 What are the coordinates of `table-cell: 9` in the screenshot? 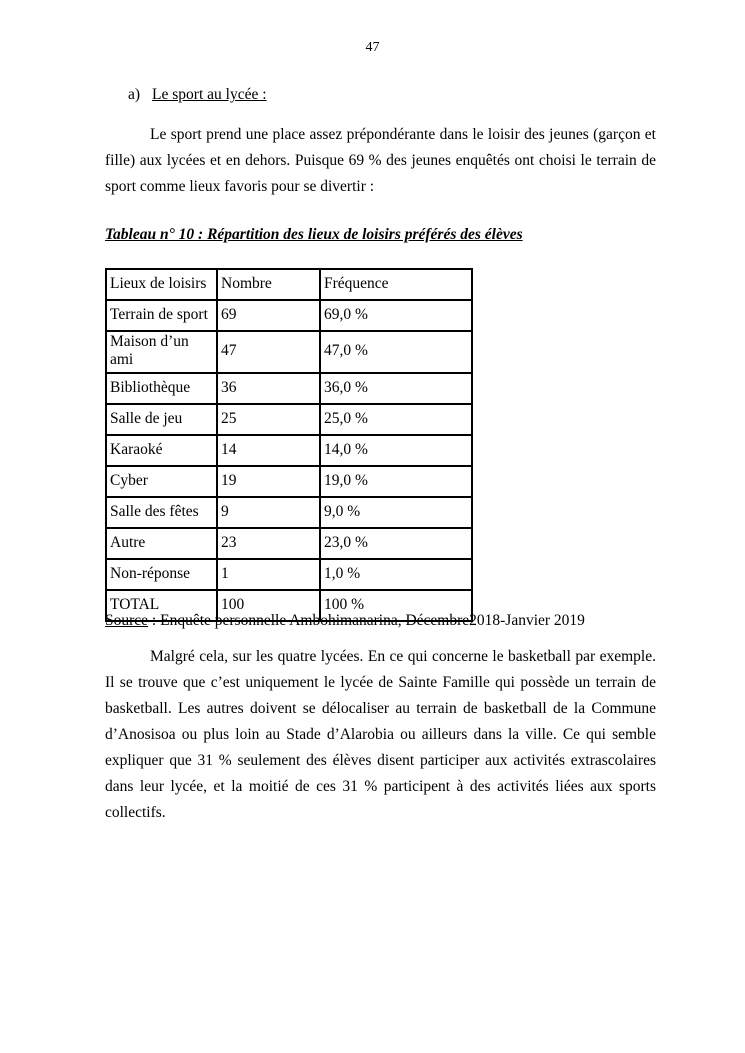 It's located at (268, 512).